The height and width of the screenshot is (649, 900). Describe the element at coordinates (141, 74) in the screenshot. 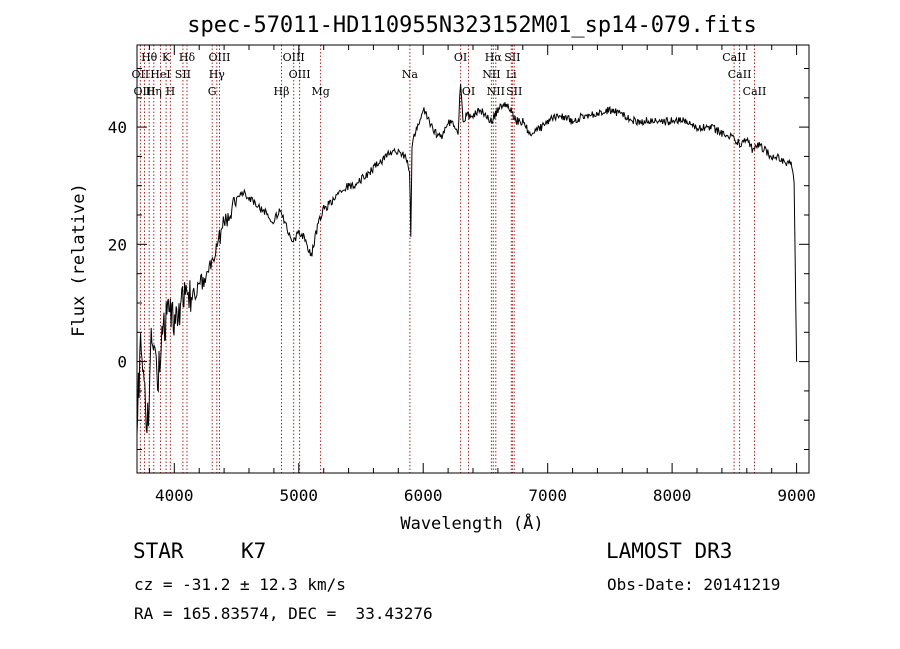

I see `marker-label: OII` at that location.